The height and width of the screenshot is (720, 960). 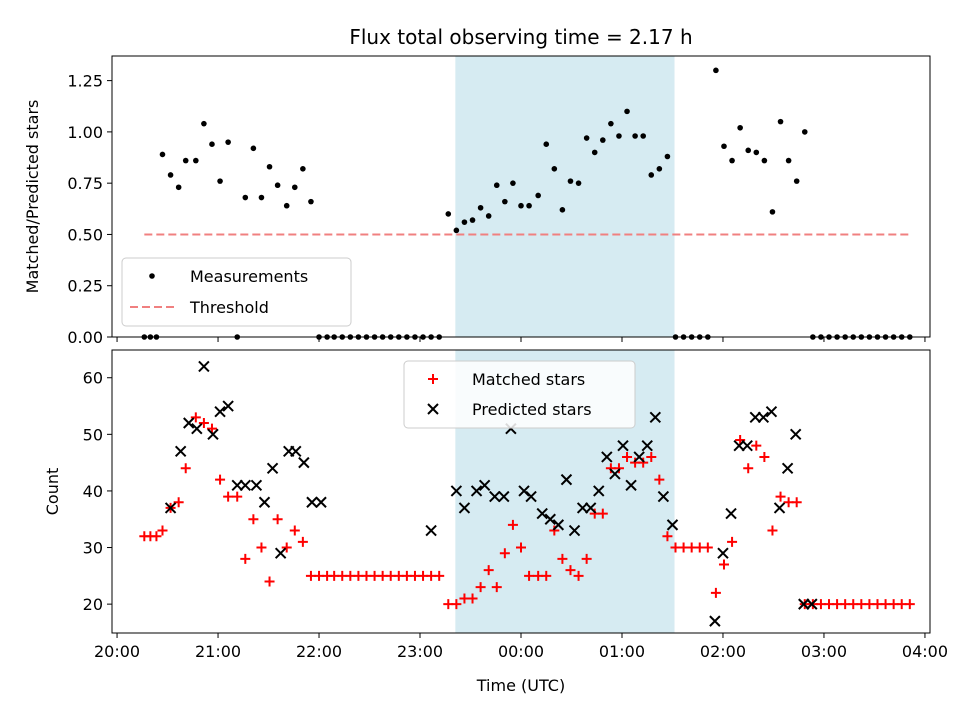 What do you see at coordinates (420, 651) in the screenshot?
I see `x-tick-label: 23:00` at bounding box center [420, 651].